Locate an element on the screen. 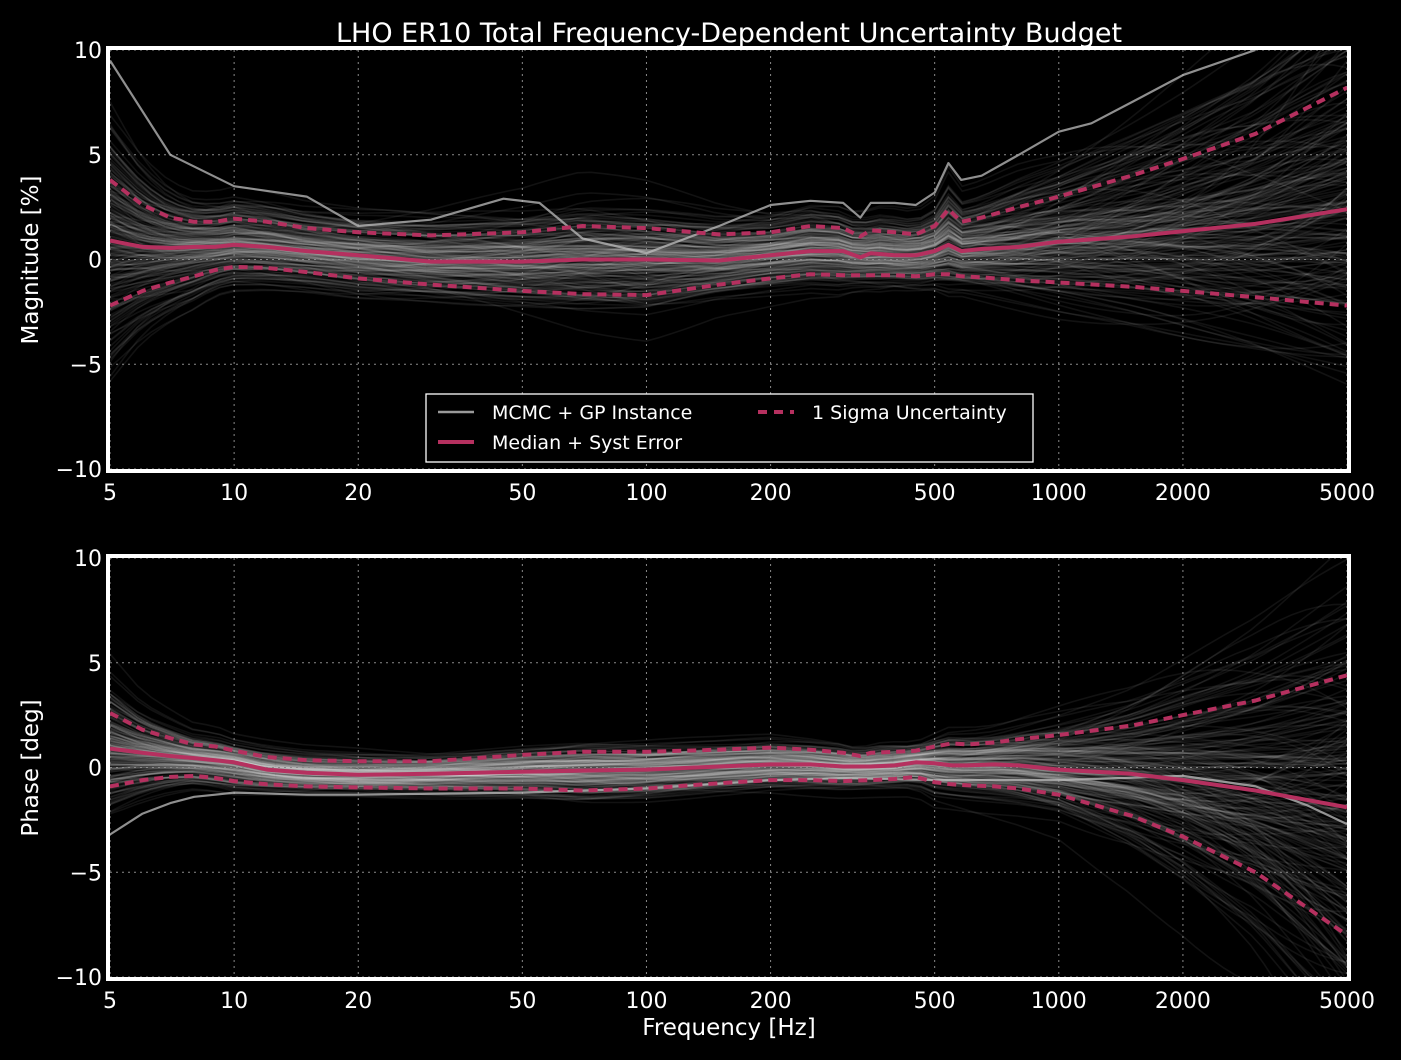 The height and width of the screenshot is (1060, 1401). phase-x-tick-label: 10 is located at coordinates (234, 1001).